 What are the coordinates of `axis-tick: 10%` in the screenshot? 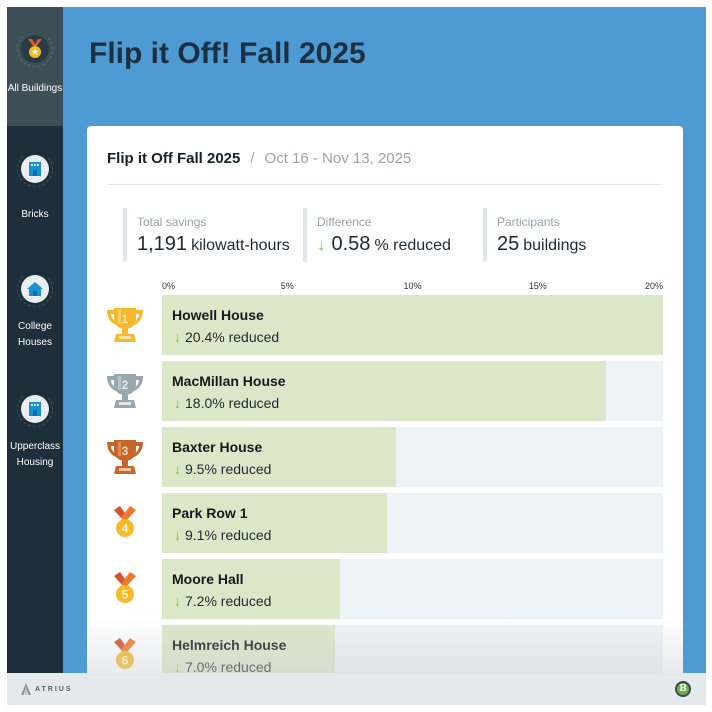 It's located at (412, 286).